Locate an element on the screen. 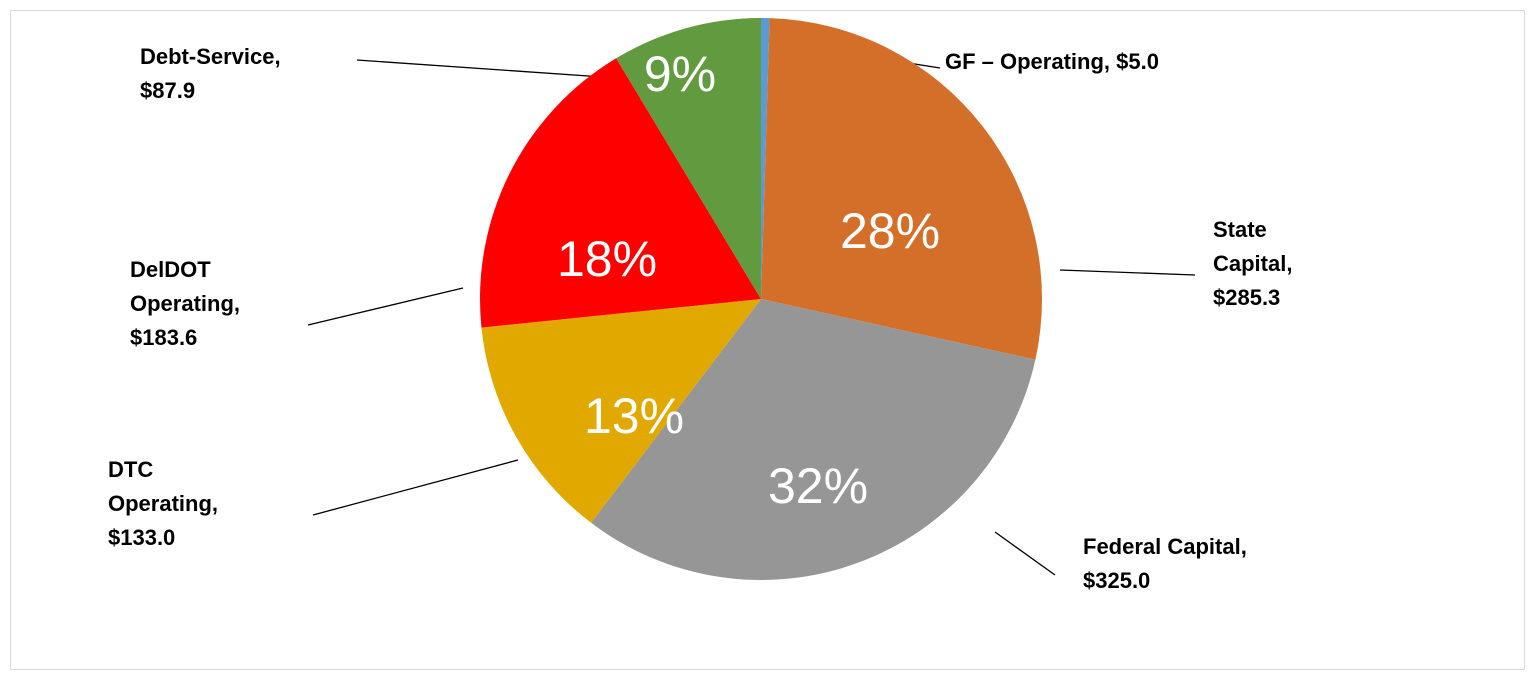 The image size is (1536, 677). value-label: $87.9 is located at coordinates (168, 90).